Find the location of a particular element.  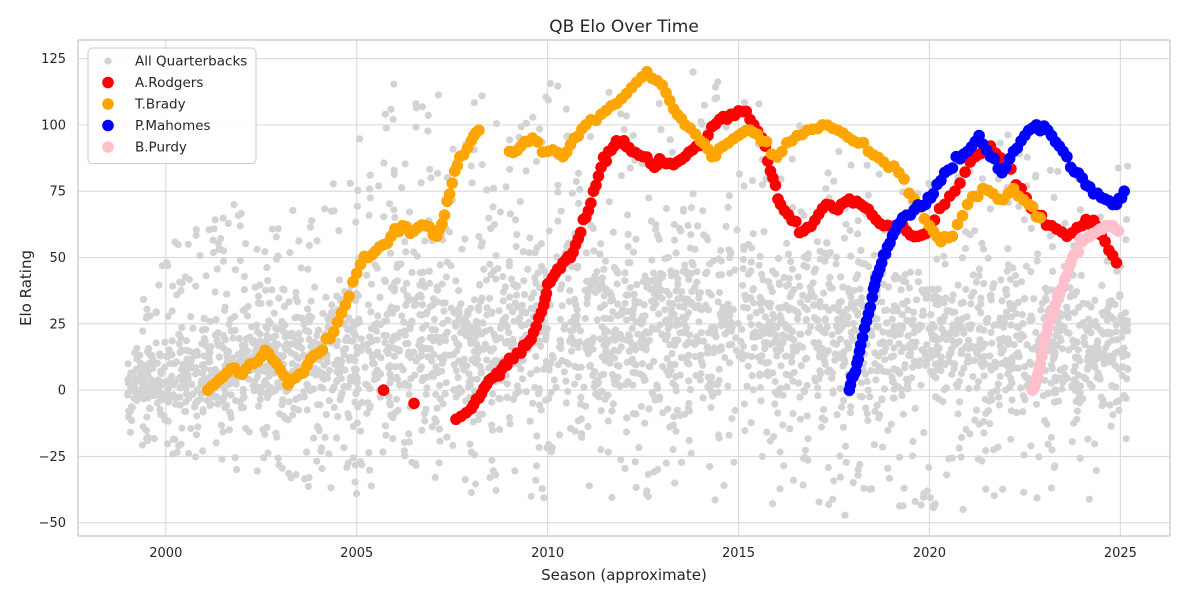

legend-marker is located at coordinates (108, 147).